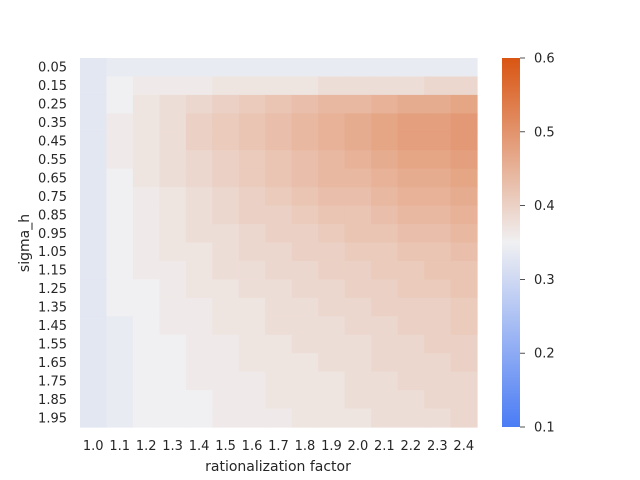  I want to click on y-tick-label: 0.75, so click(52, 197).